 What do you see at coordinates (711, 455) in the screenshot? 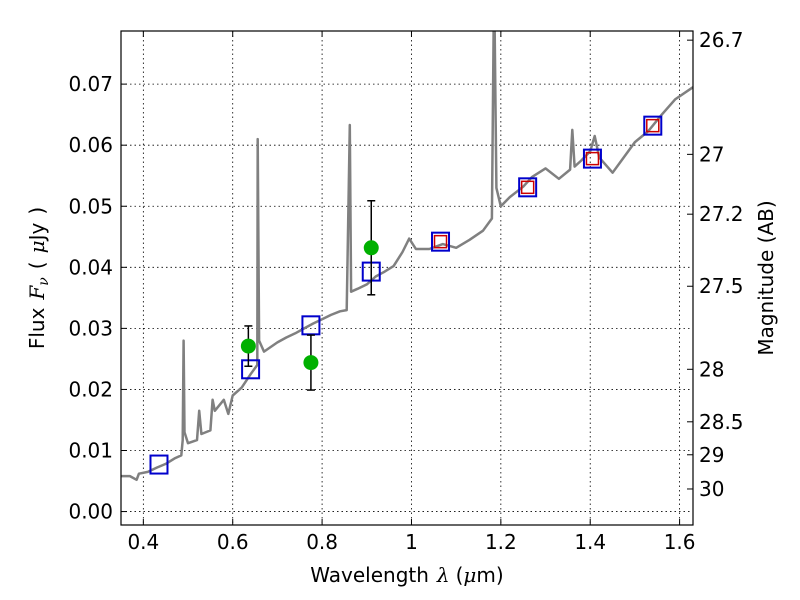
I see `y2-tick-label: 29` at bounding box center [711, 455].